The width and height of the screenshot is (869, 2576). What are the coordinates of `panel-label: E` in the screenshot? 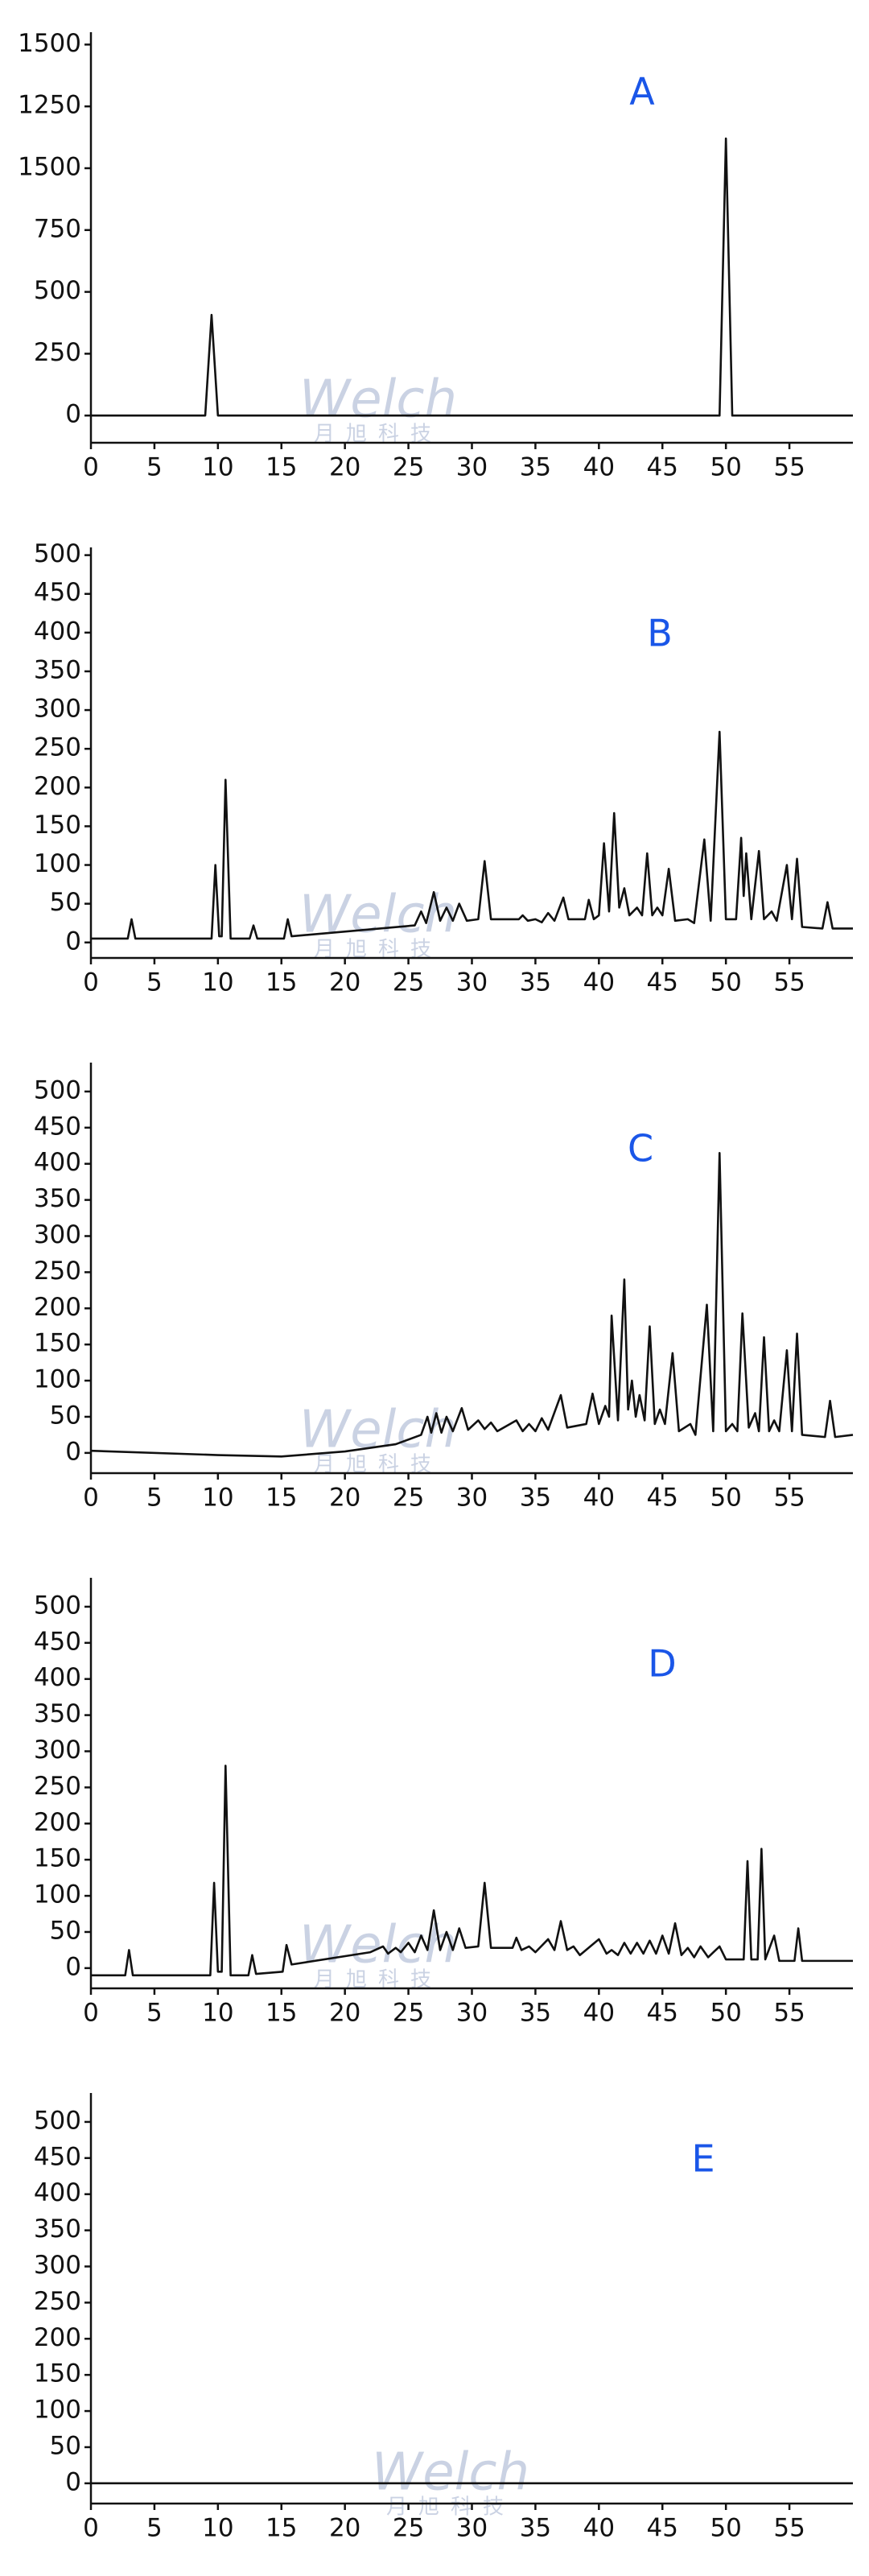 It's located at (703, 2159).